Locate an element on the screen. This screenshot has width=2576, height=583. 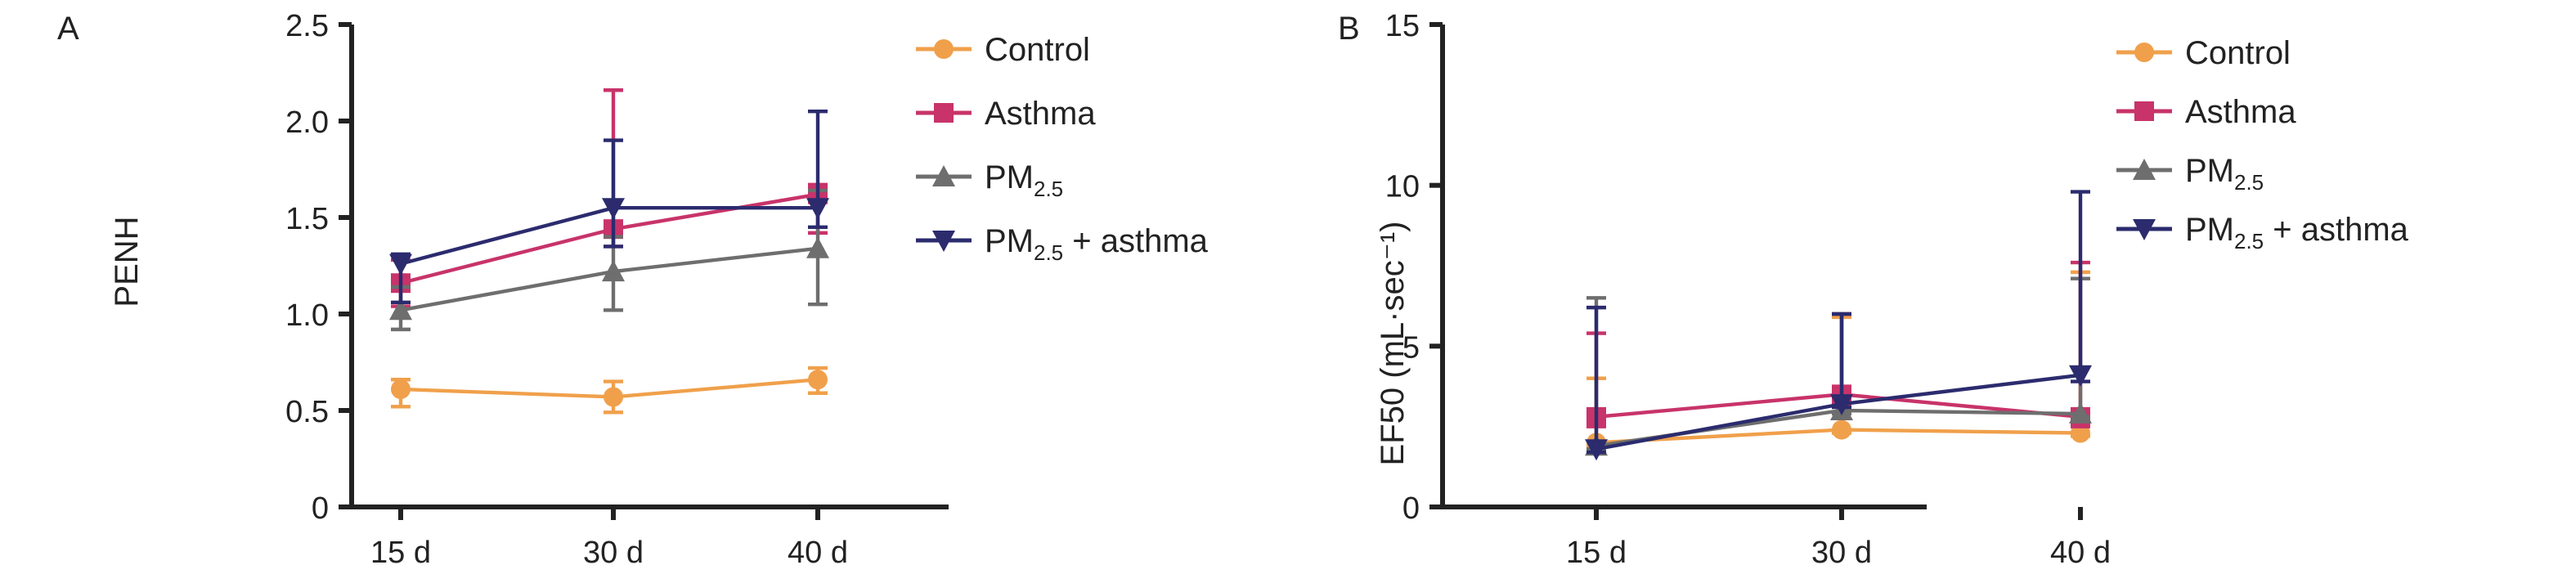
panel-a-legend-entry-2: PM2.5 is located at coordinates (989, 180).